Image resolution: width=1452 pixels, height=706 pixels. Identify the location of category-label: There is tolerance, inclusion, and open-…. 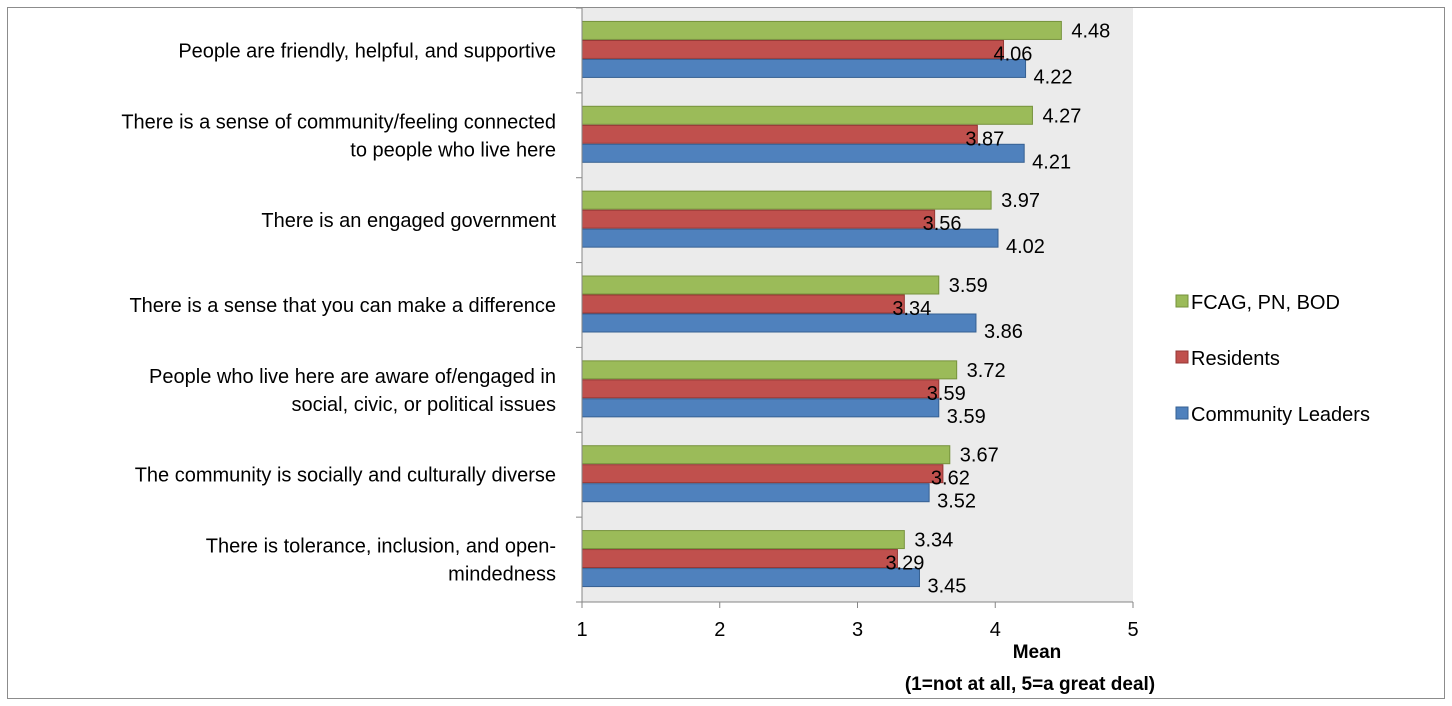
(381, 561).